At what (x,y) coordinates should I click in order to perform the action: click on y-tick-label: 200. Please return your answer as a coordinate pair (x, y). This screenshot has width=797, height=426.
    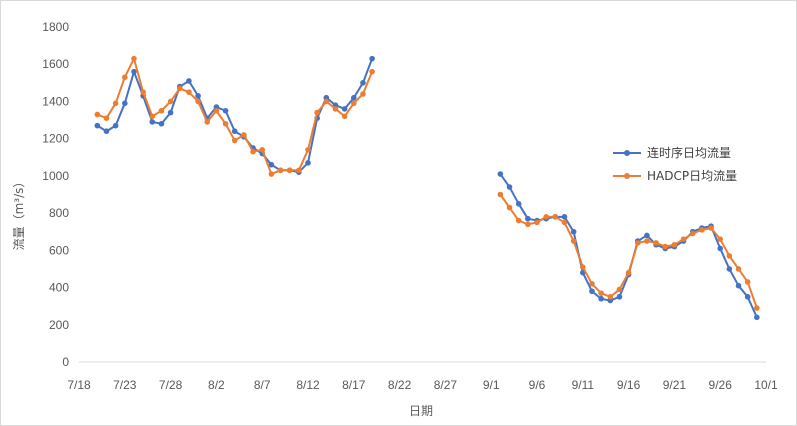
    Looking at the image, I should click on (59, 325).